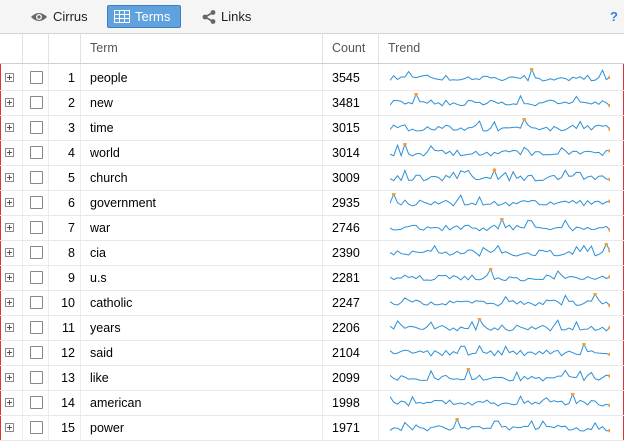 The height and width of the screenshot is (441, 624). What do you see at coordinates (312, 253) in the screenshot?
I see `table-row: 8 cia 2390` at bounding box center [312, 253].